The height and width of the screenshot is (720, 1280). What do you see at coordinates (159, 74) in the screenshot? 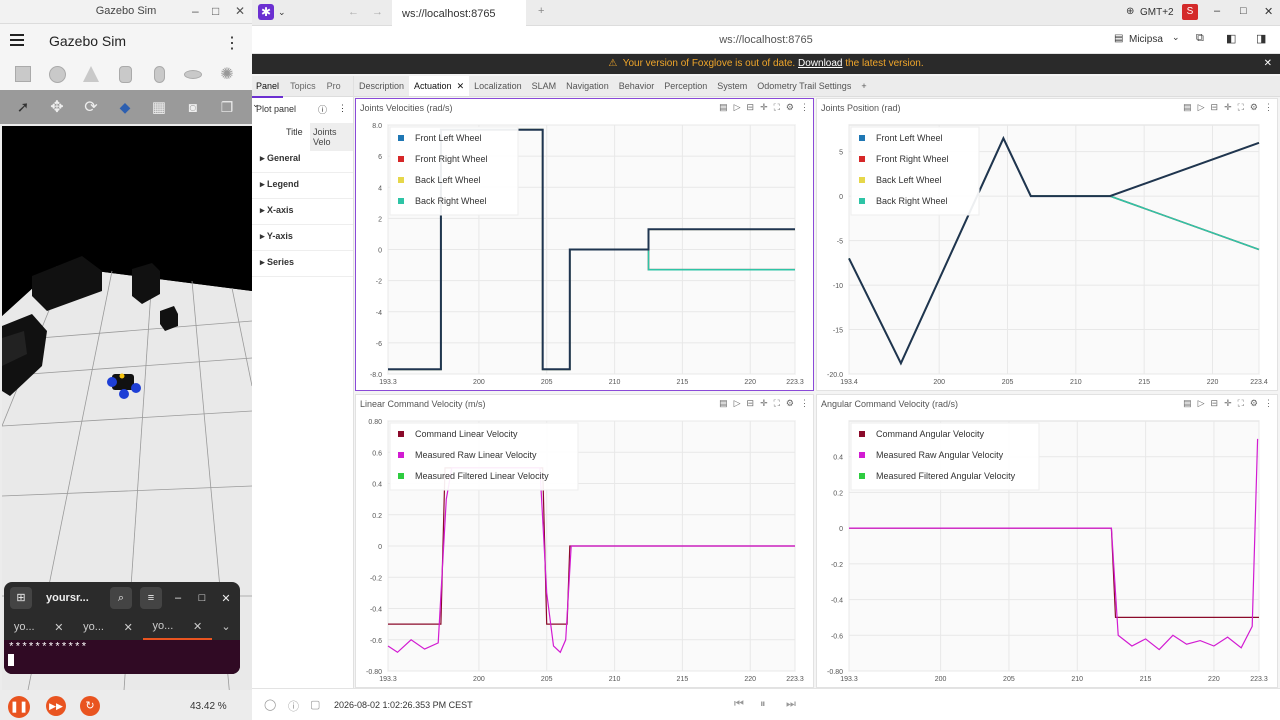
I see `capsule-shape-icon` at bounding box center [159, 74].